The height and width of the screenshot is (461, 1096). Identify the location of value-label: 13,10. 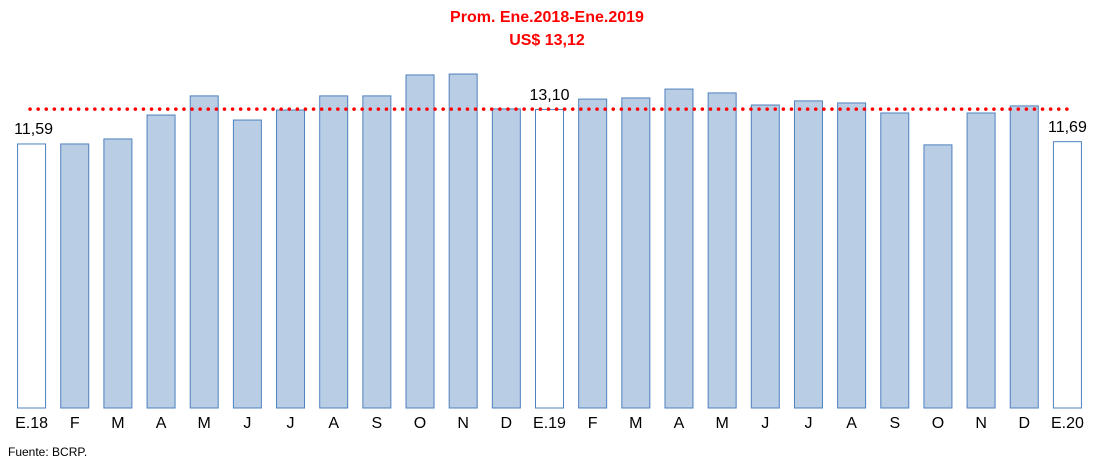
(549, 95).